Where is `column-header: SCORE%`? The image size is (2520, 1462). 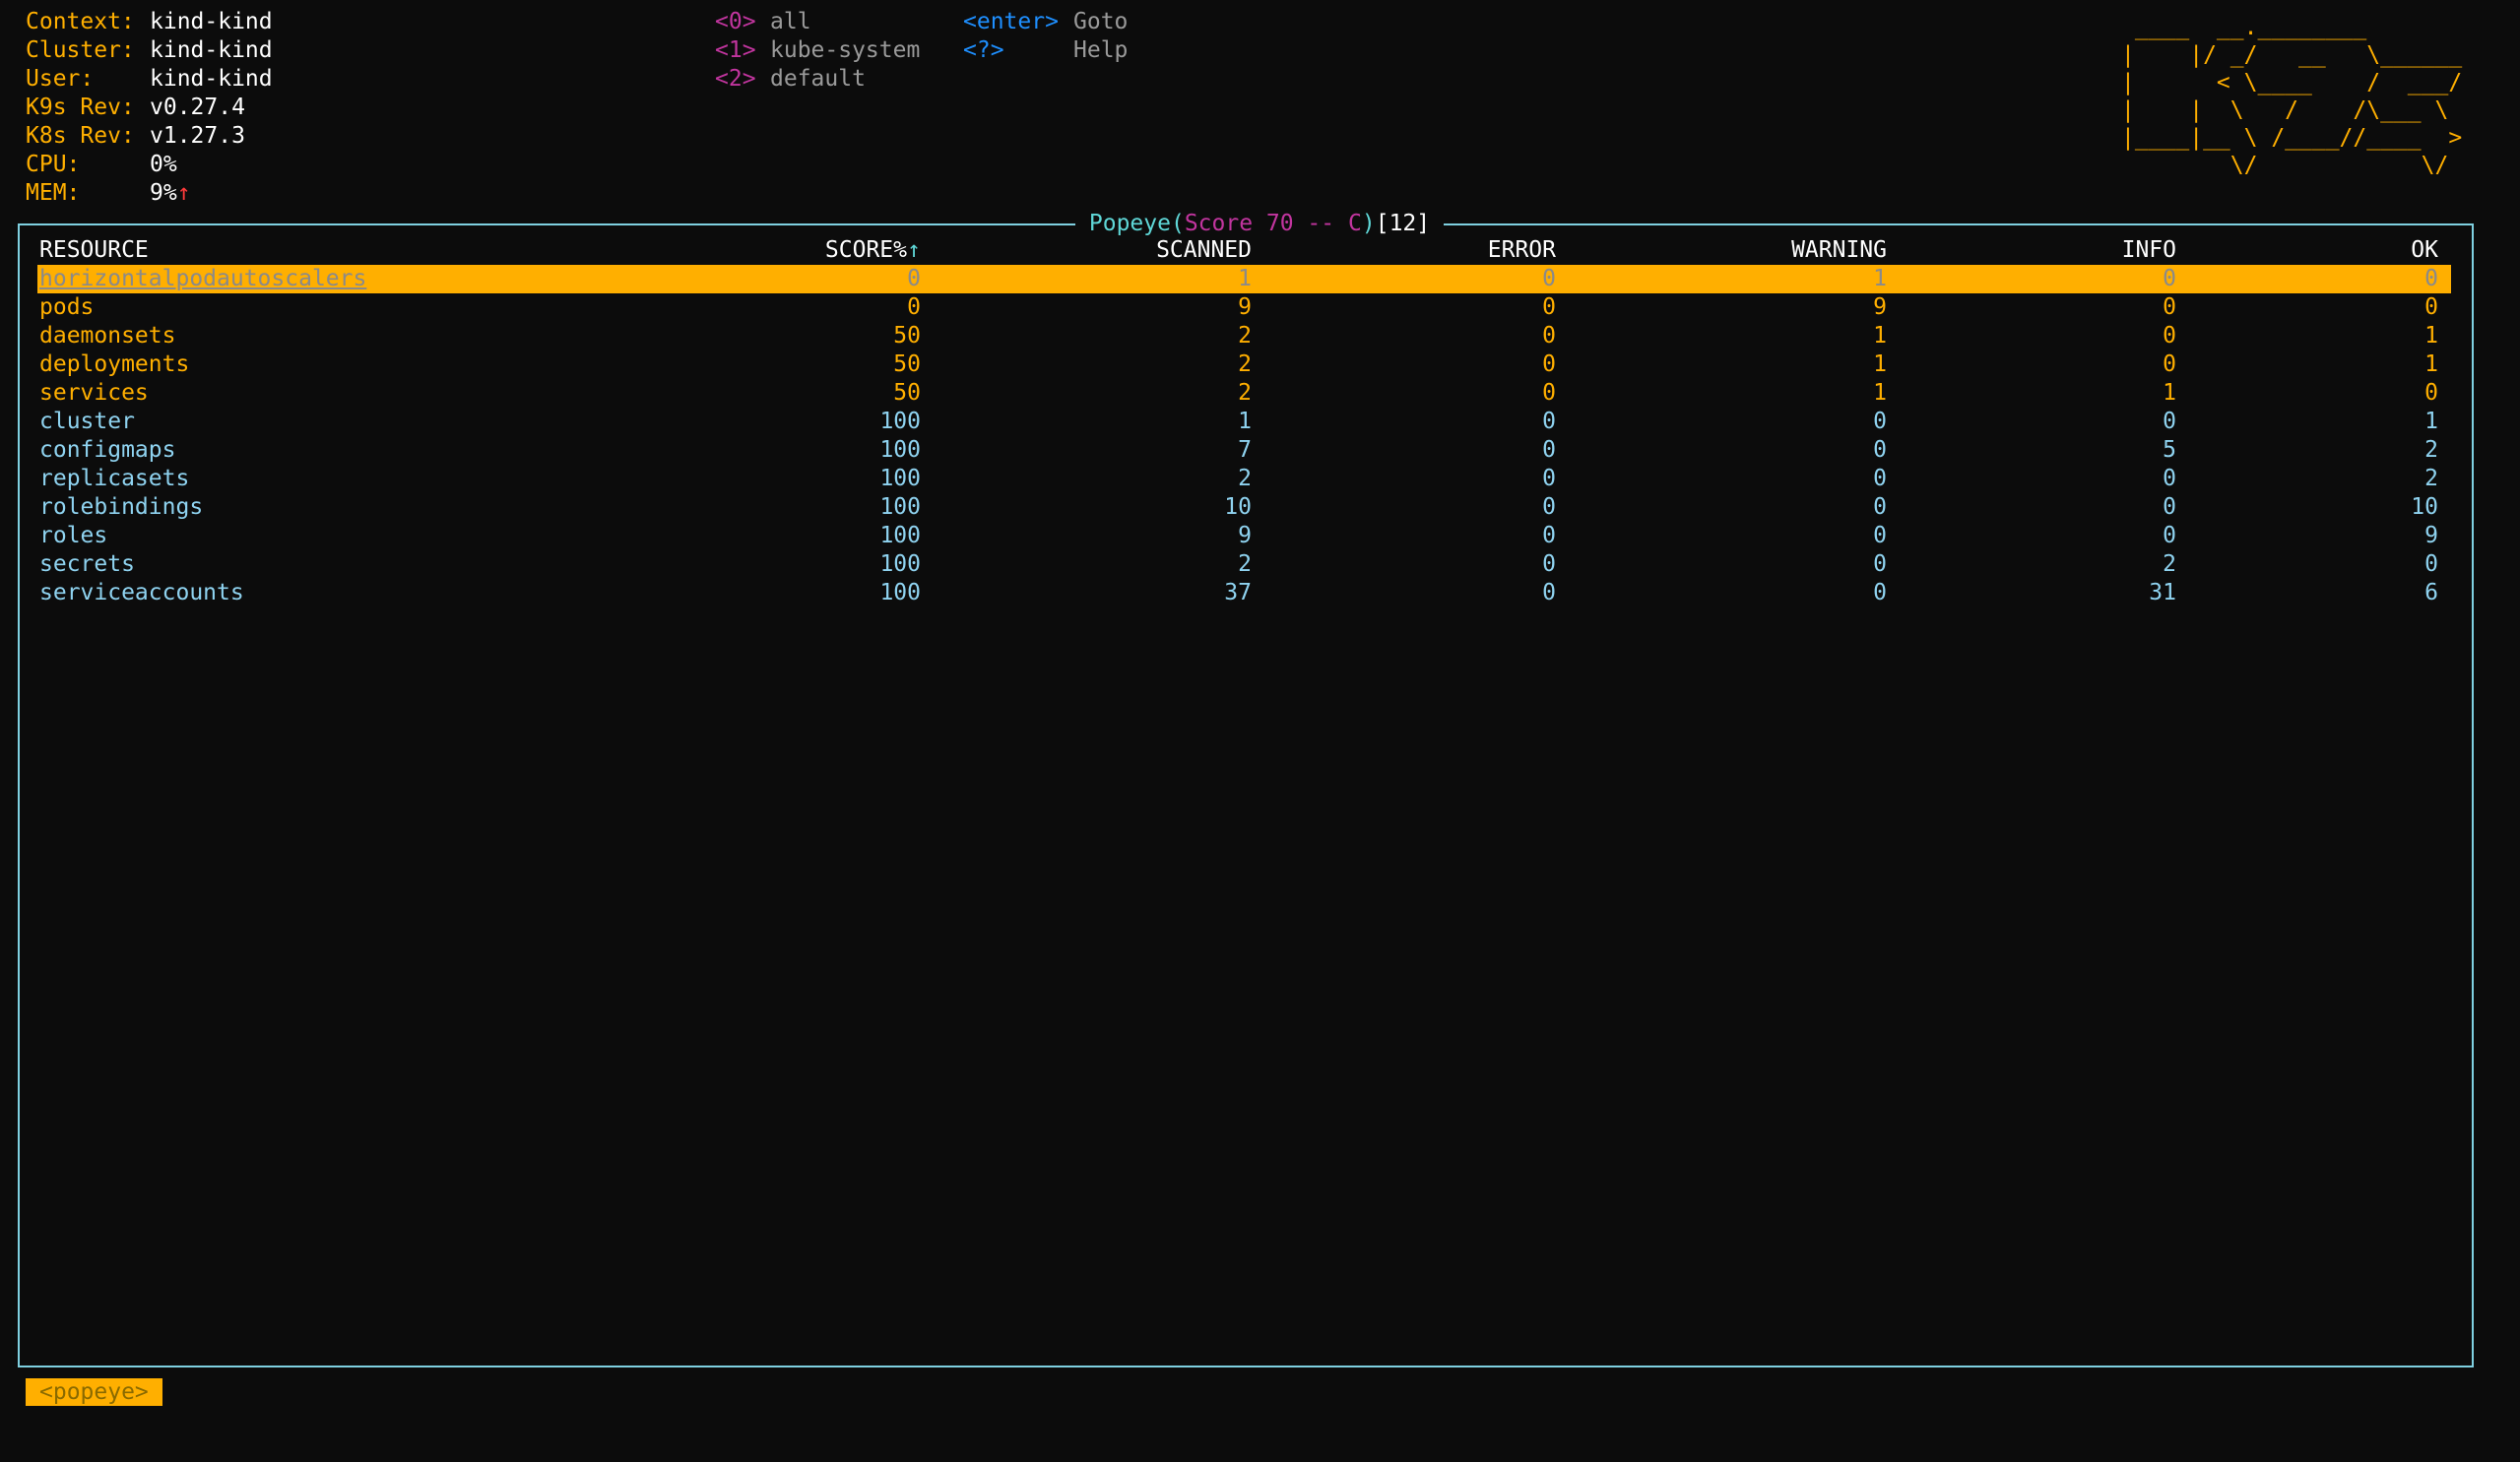
column-header: SCORE% is located at coordinates (865, 250).